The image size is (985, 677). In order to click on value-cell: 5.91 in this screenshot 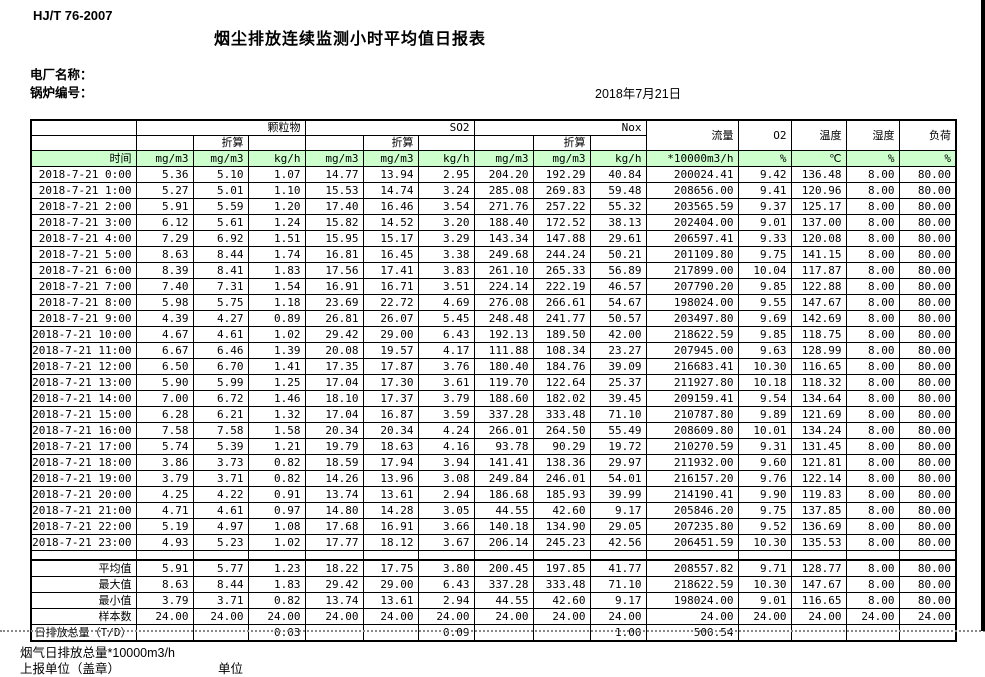, I will do `click(164, 568)`.